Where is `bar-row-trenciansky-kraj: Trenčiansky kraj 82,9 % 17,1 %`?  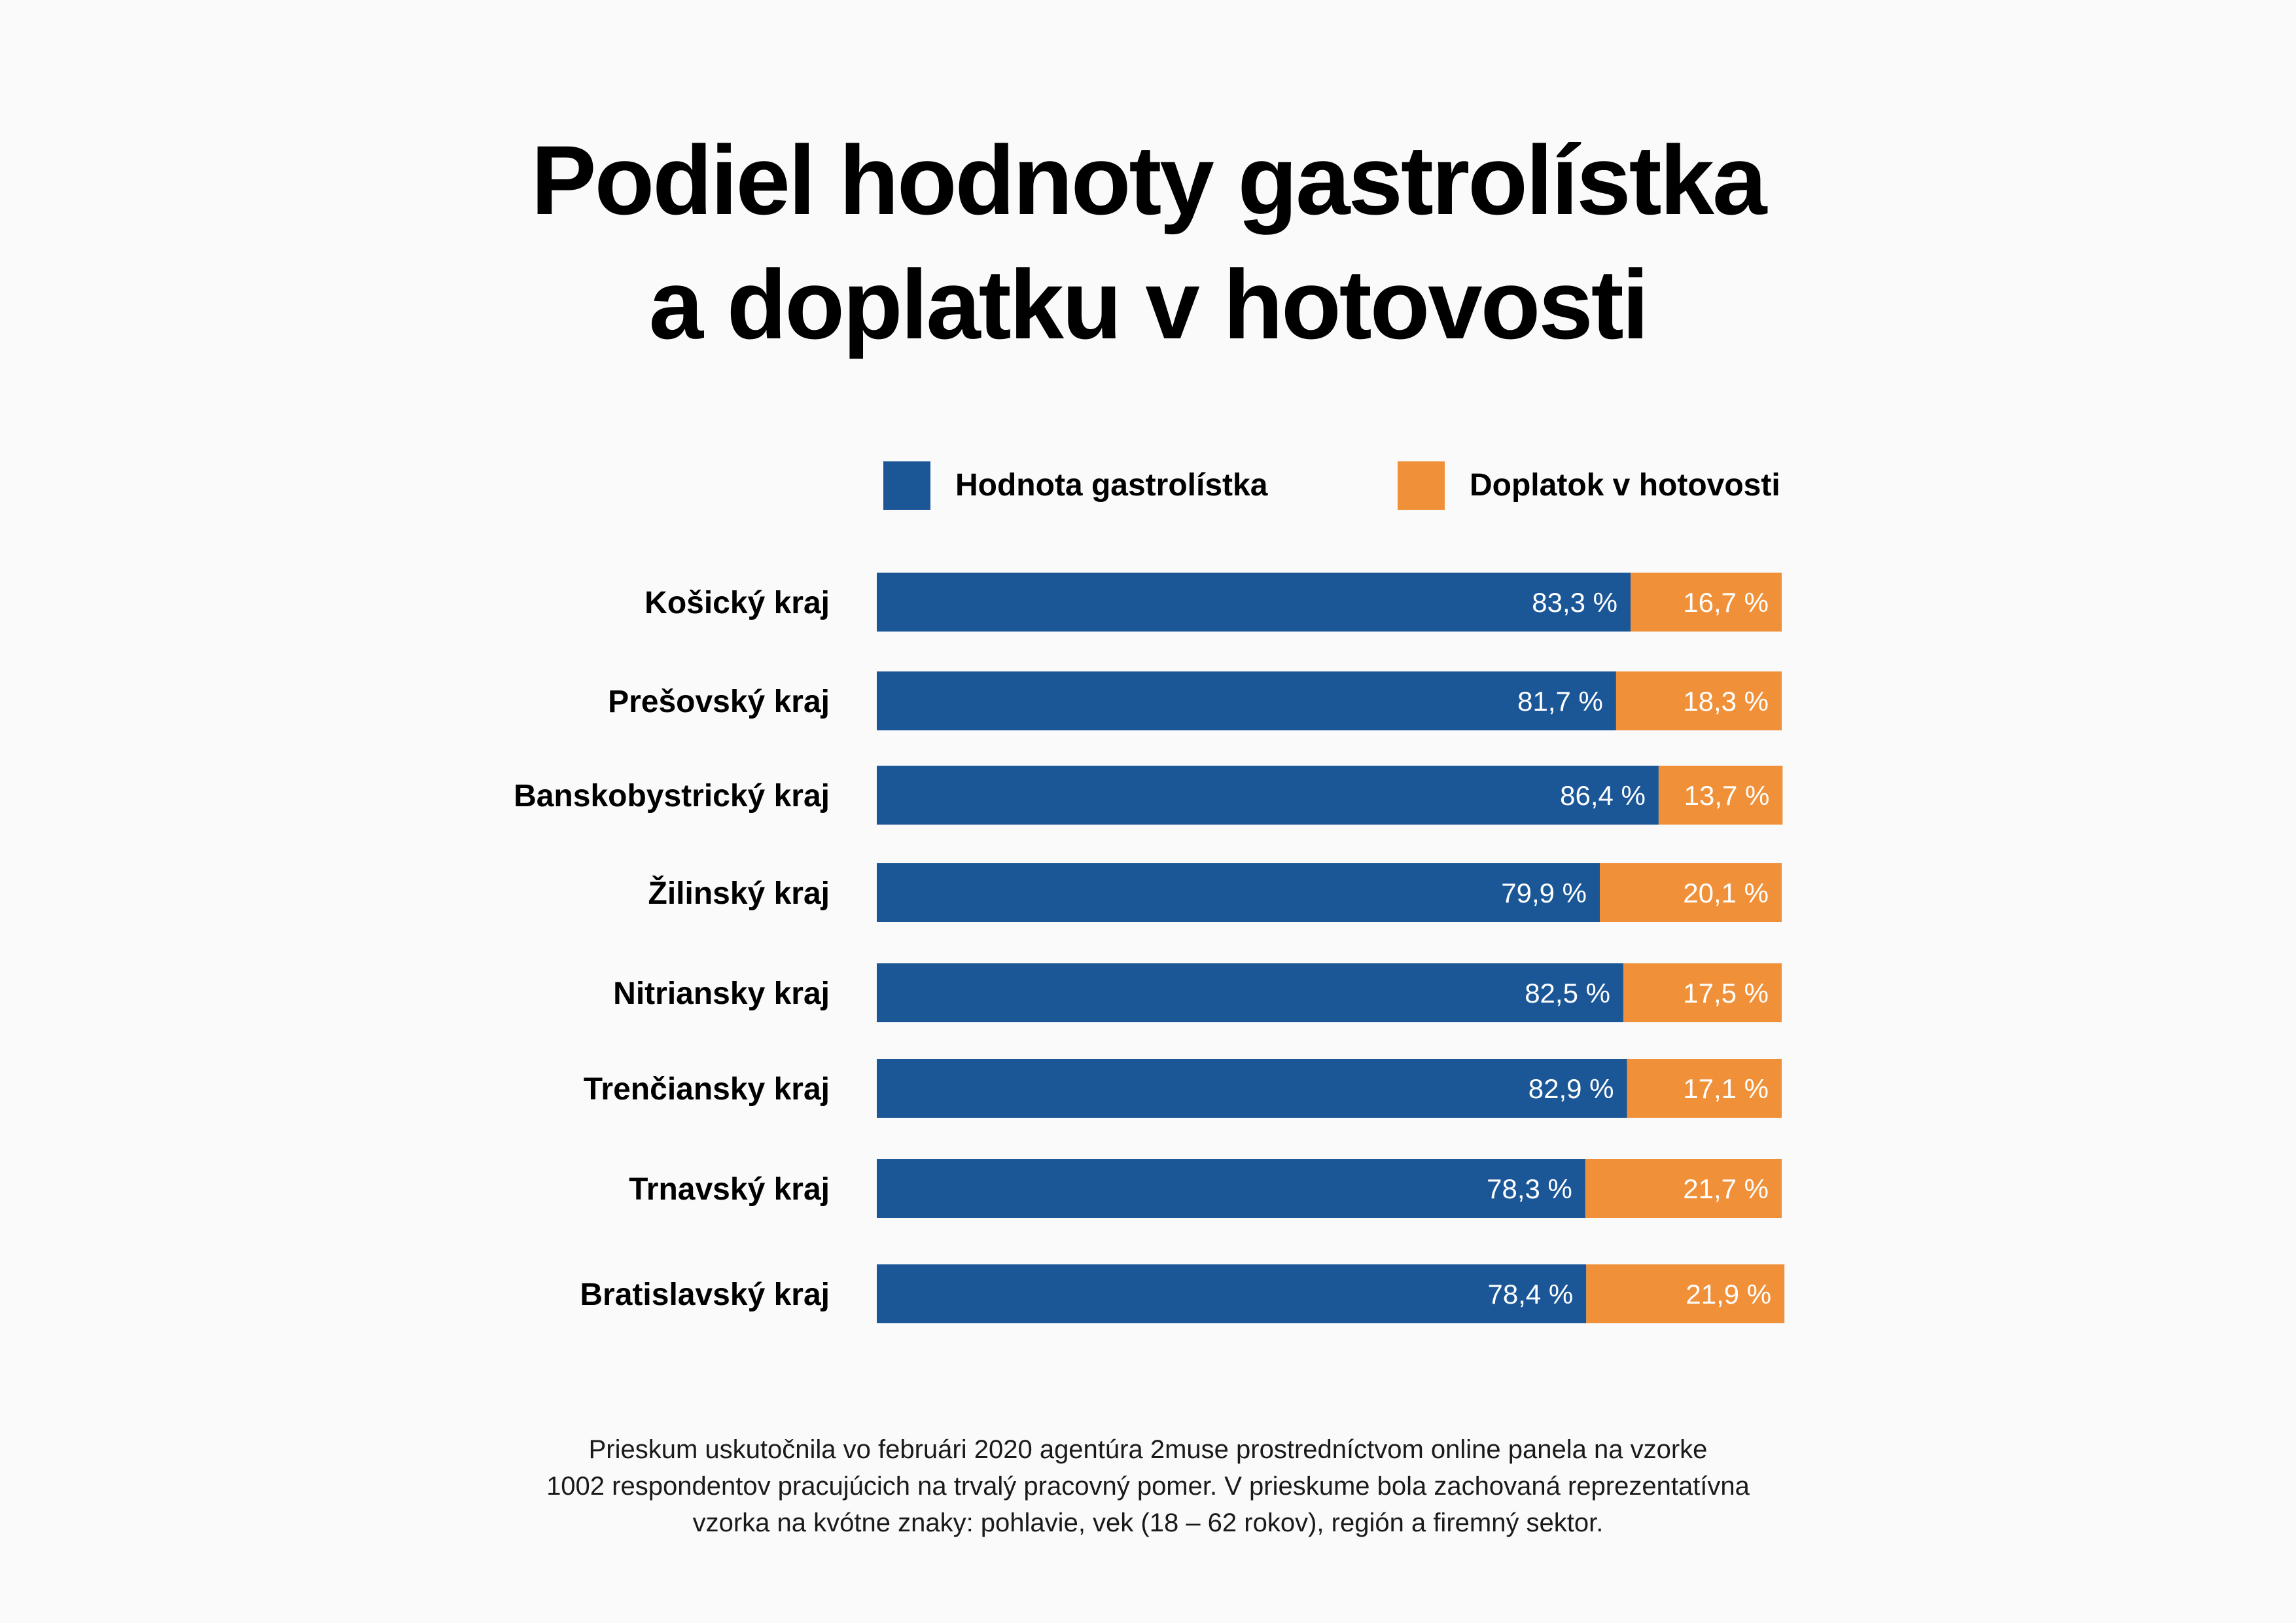
bar-row-trenciansky-kraj: Trenčiansky kraj 82,9 % 17,1 % is located at coordinates (1183, 1088).